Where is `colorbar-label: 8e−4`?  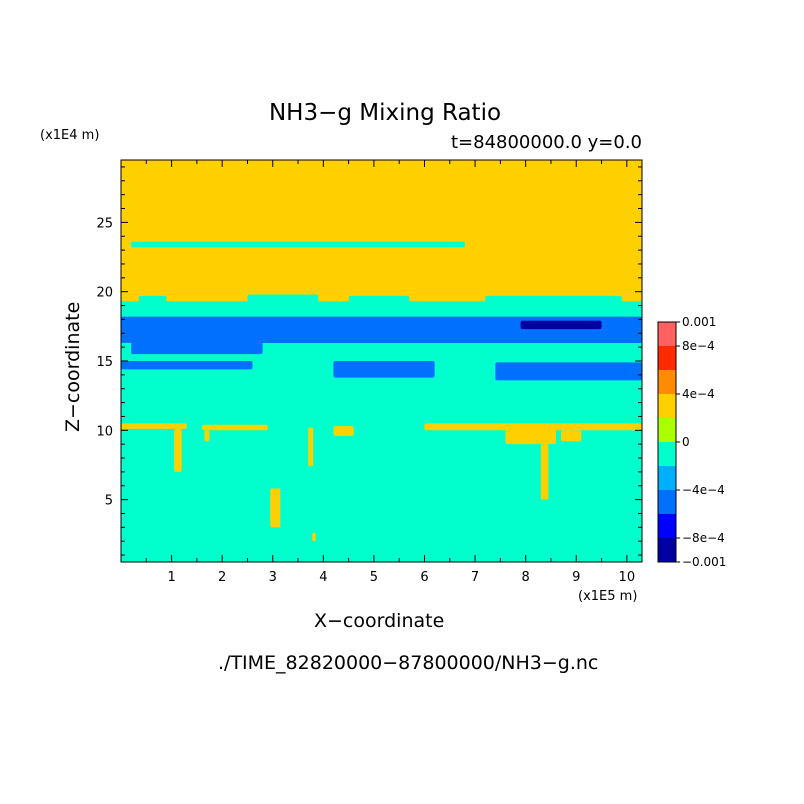 colorbar-label: 8e−4 is located at coordinates (698, 346).